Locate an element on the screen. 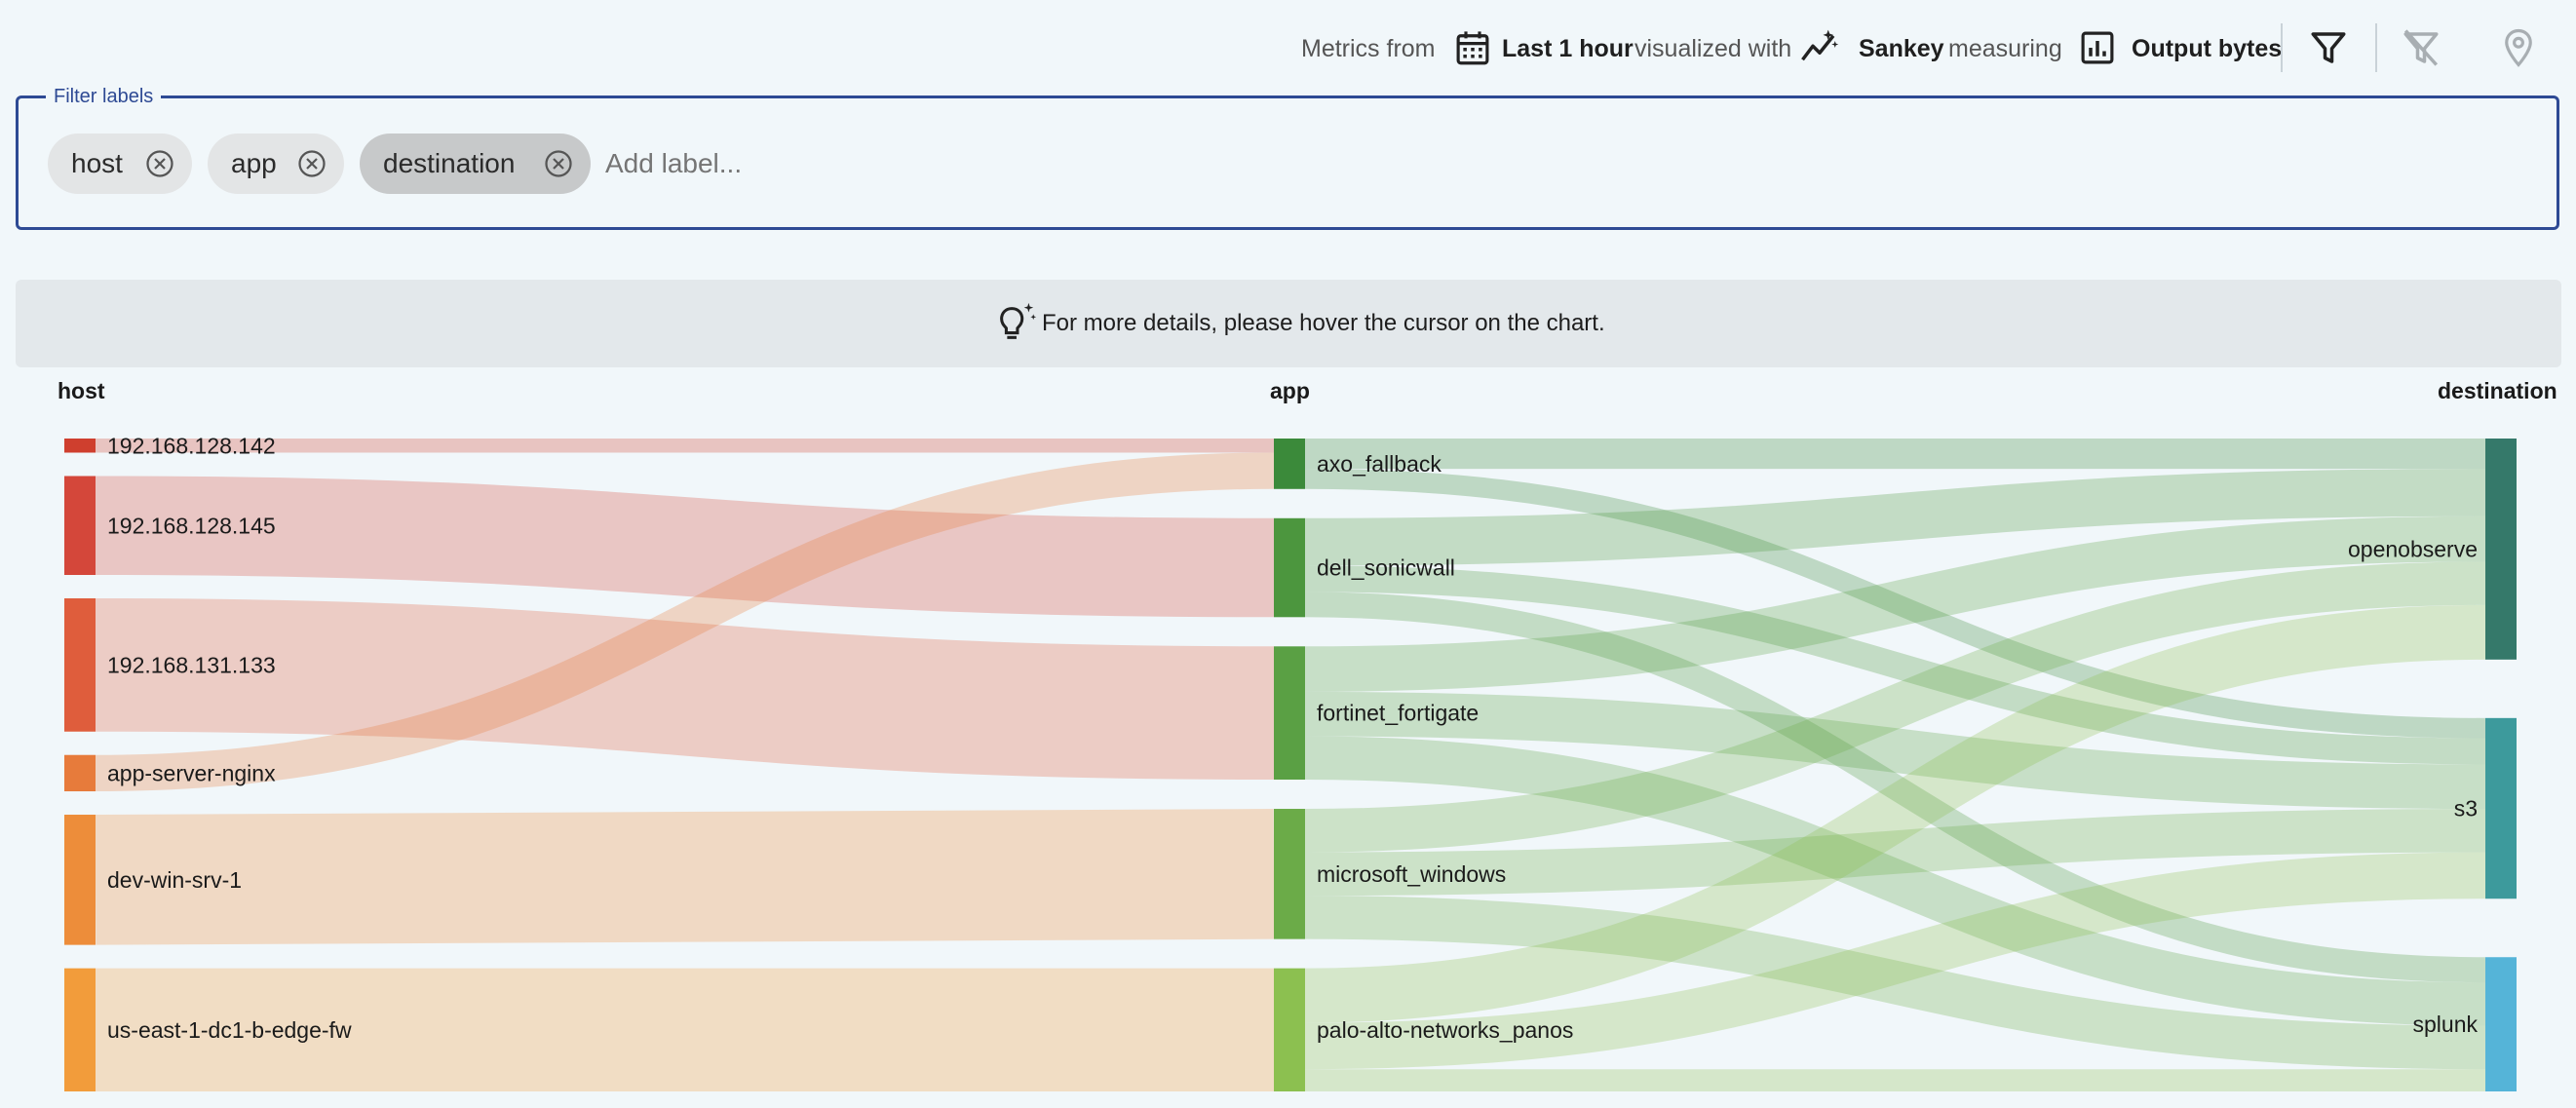  location-pin-icon is located at coordinates (2518, 47).